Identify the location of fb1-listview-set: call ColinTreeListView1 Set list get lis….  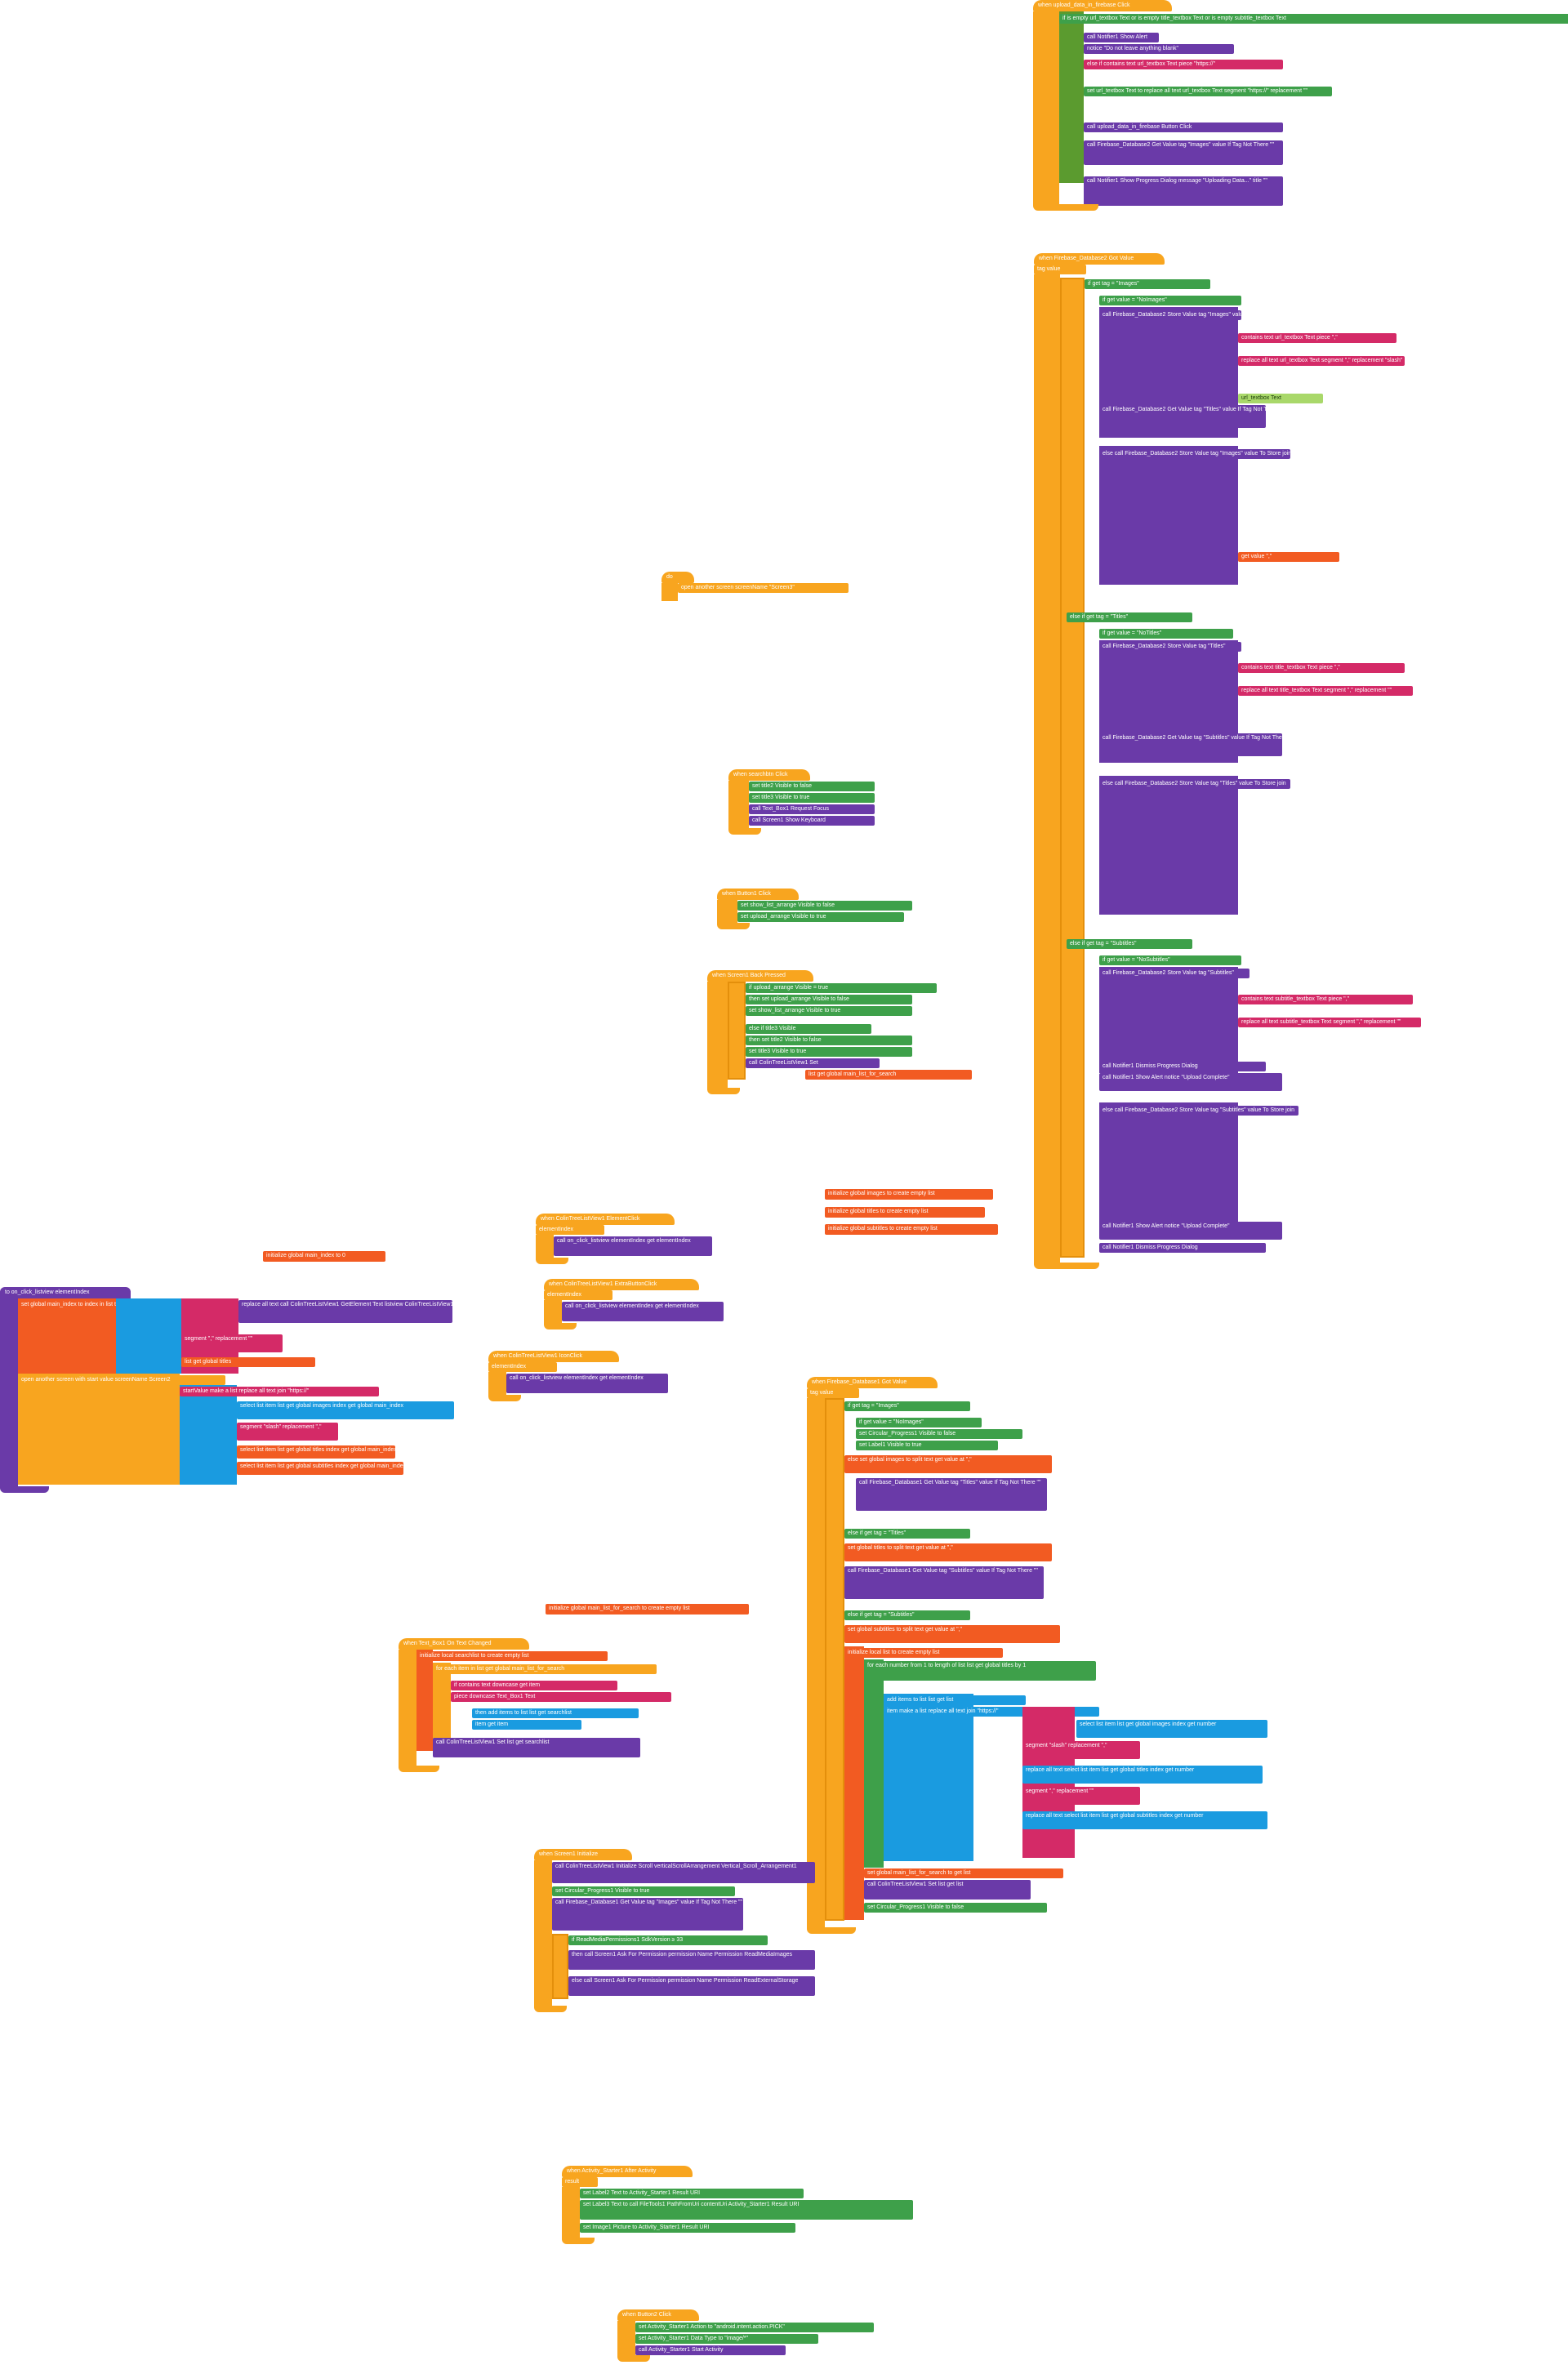
(947, 1890).